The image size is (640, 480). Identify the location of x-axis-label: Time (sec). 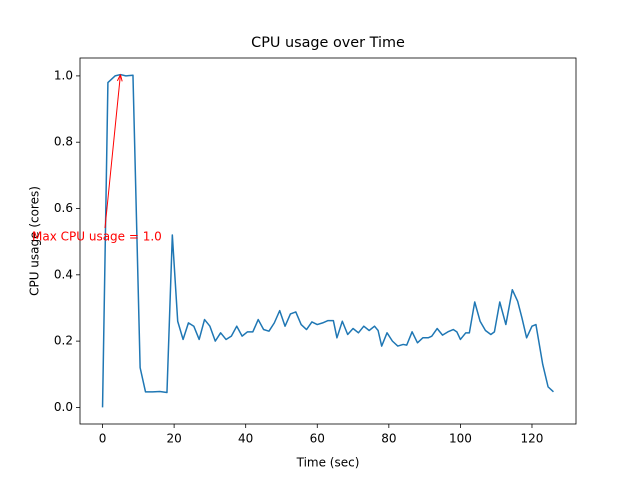
(328, 463).